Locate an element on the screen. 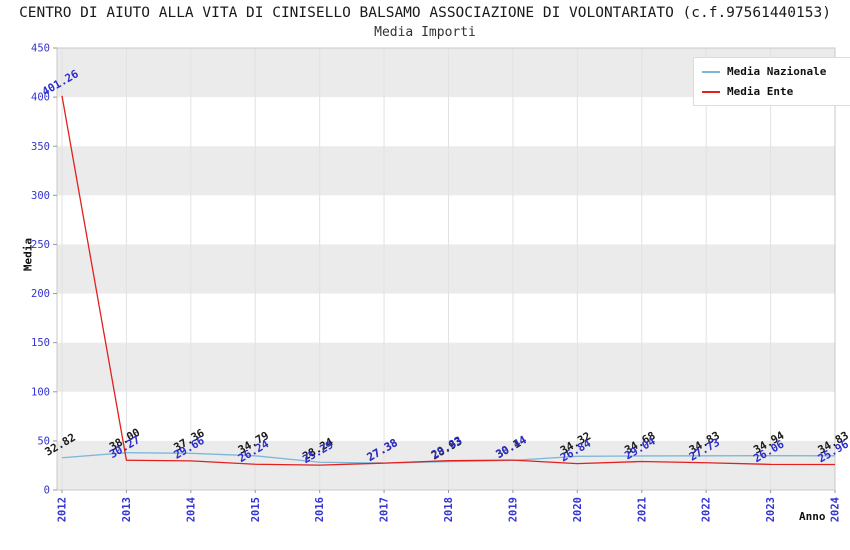 This screenshot has width=850, height=550. x-tick-label: 2023 is located at coordinates (771, 509).